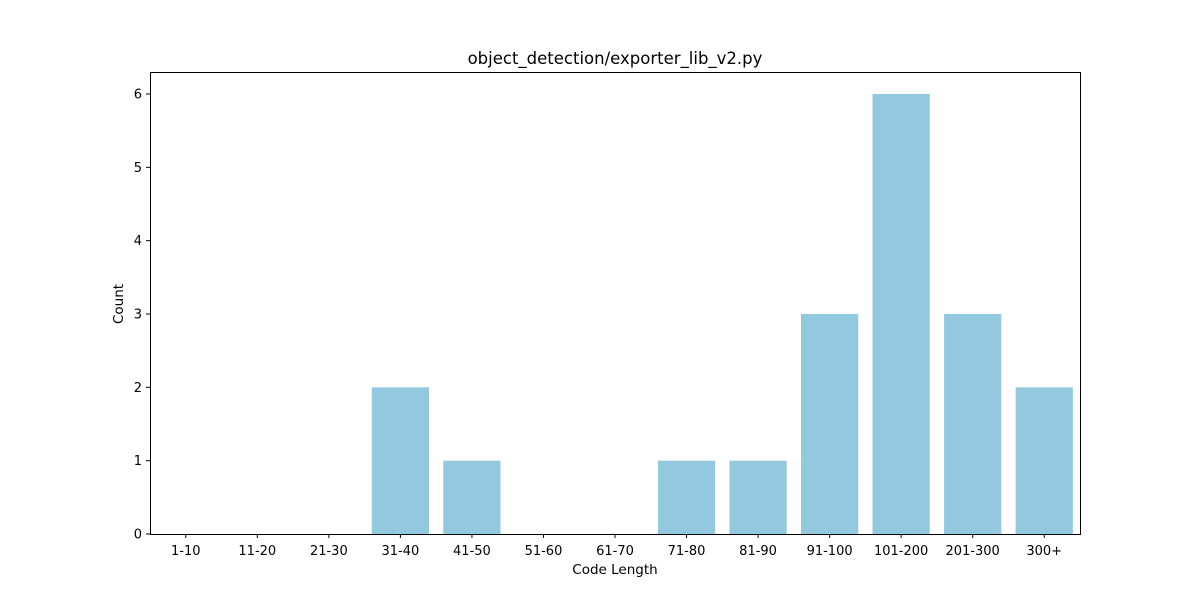  Describe the element at coordinates (830, 551) in the screenshot. I see `x-tick-label: 91-100` at that location.